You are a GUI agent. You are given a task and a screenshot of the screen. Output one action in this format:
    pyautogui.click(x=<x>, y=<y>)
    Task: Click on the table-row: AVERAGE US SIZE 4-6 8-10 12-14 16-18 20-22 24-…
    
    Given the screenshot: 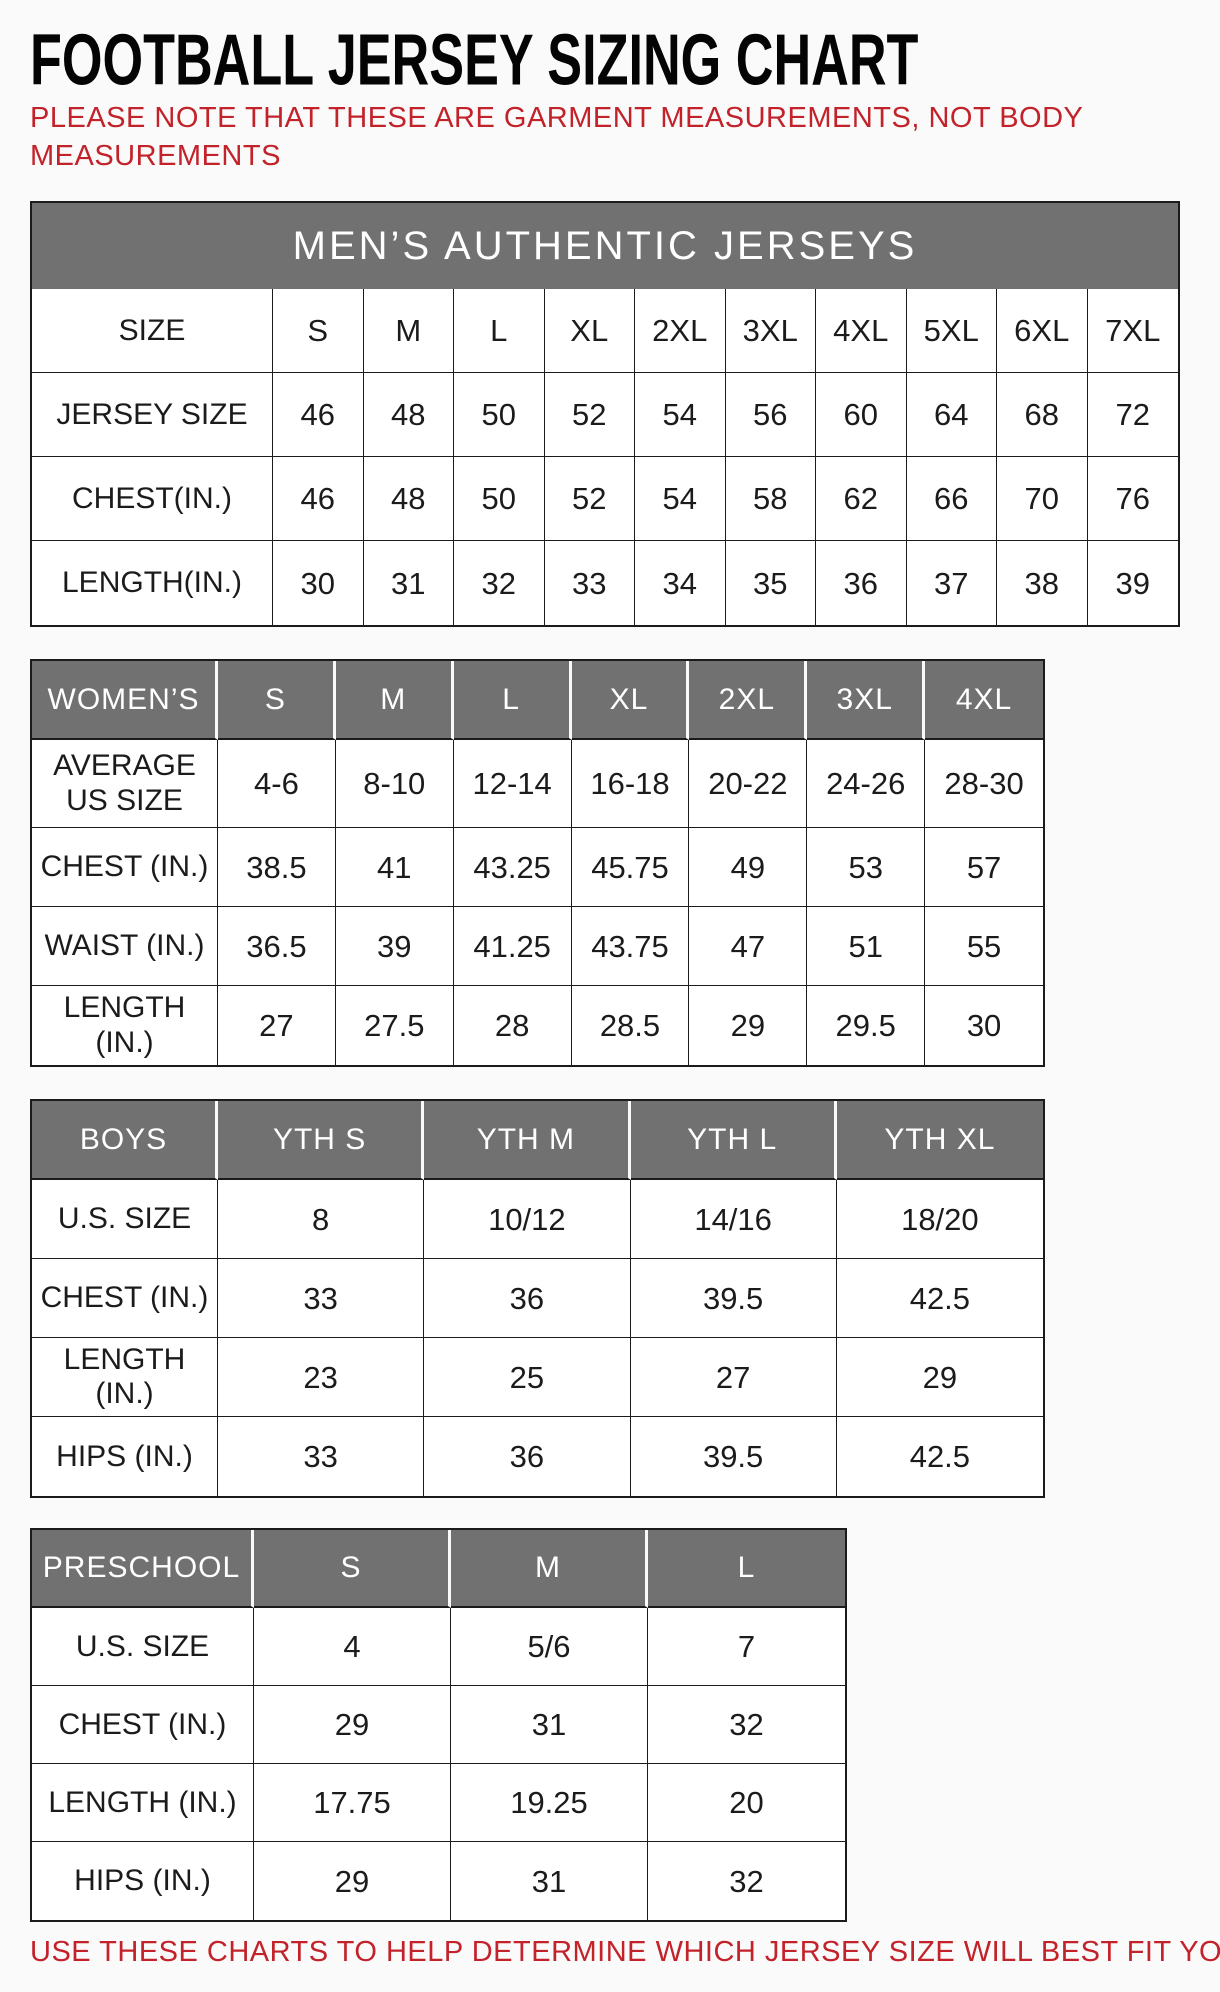 What is the action you would take?
    pyautogui.click(x=537, y=784)
    